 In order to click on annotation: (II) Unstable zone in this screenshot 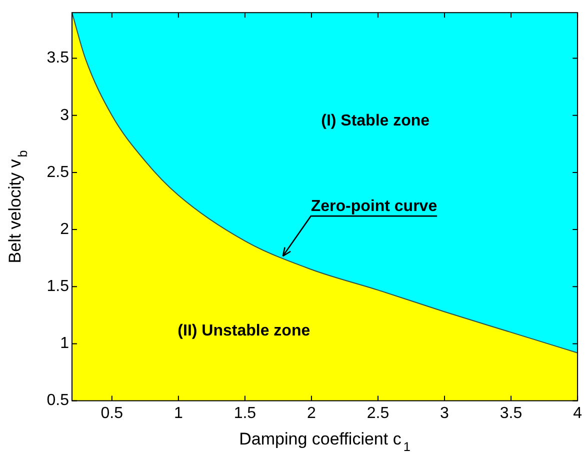, I will do `click(244, 331)`.